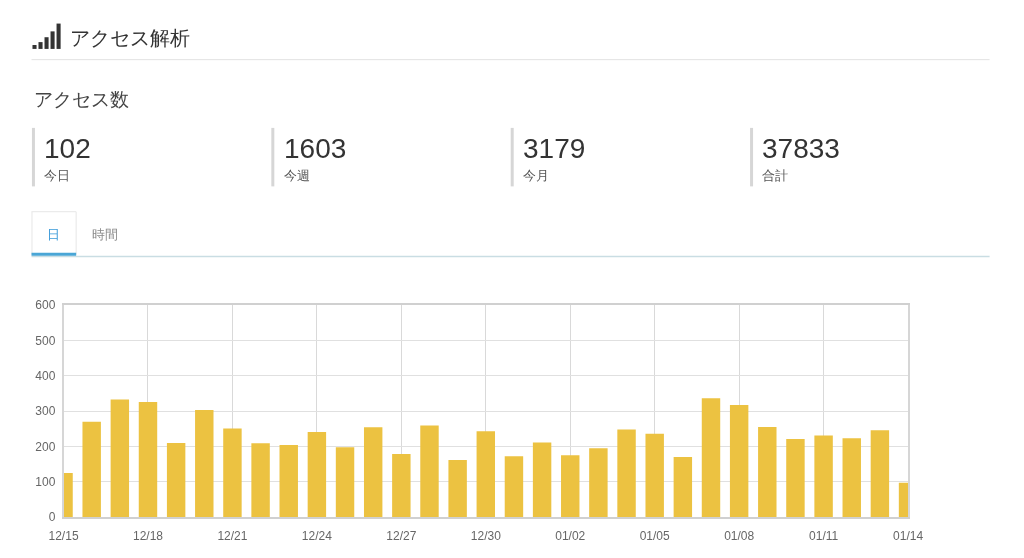 This screenshot has width=1024, height=558. What do you see at coordinates (486, 535) in the screenshot?
I see `x-tick-label: 12/30` at bounding box center [486, 535].